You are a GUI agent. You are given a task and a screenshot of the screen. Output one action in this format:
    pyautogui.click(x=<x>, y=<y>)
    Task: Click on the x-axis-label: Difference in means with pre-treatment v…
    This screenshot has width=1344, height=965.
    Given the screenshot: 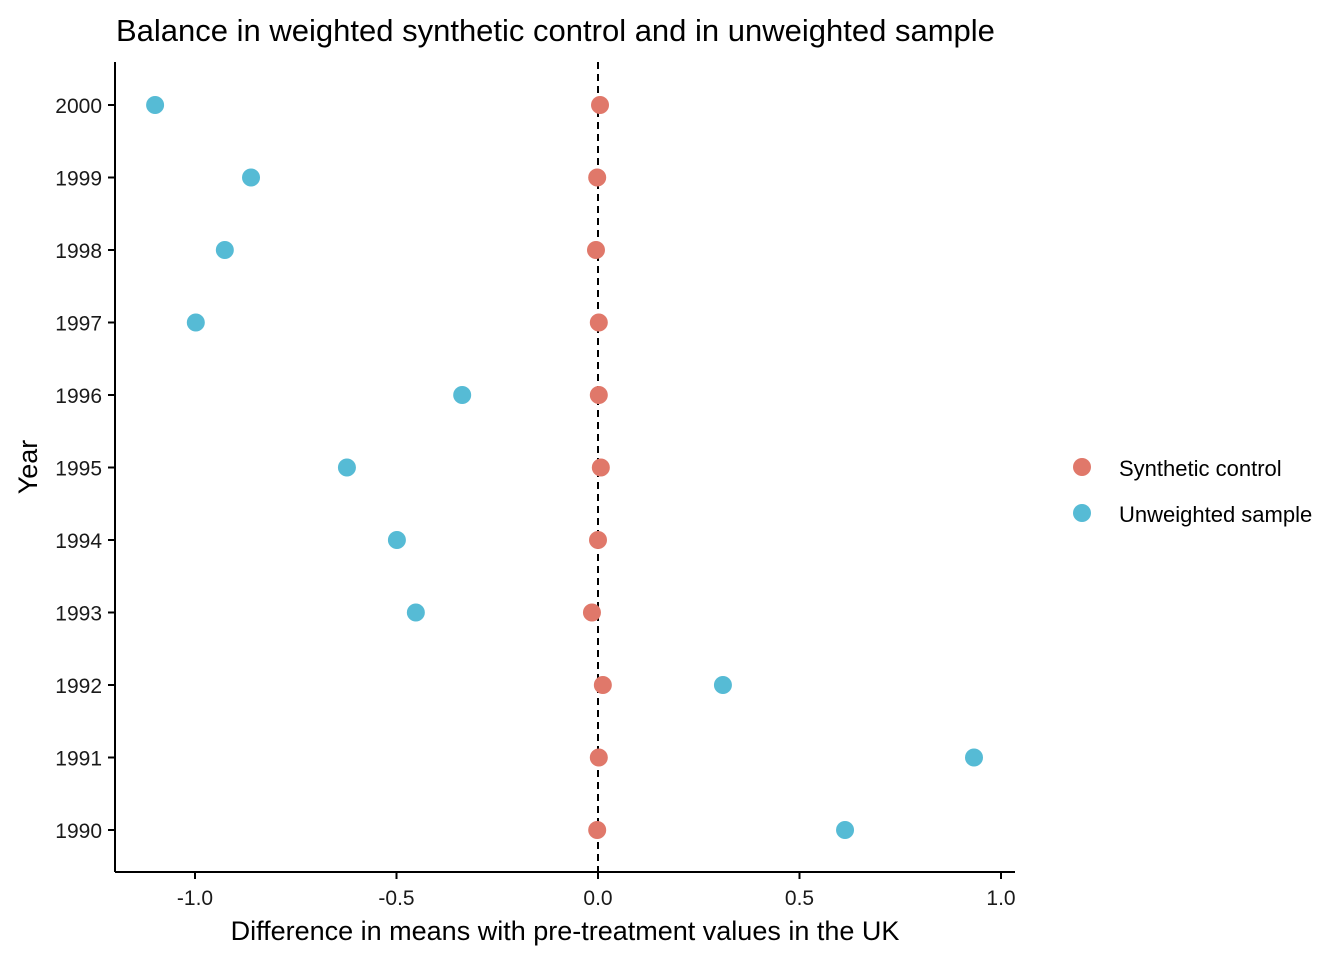 What is the action you would take?
    pyautogui.click(x=565, y=931)
    